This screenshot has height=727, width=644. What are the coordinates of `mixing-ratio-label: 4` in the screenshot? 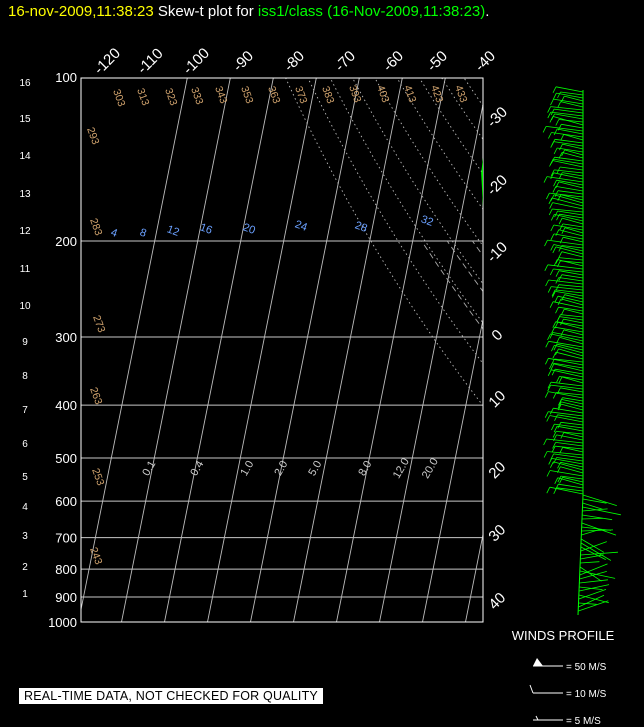 It's located at (114, 232).